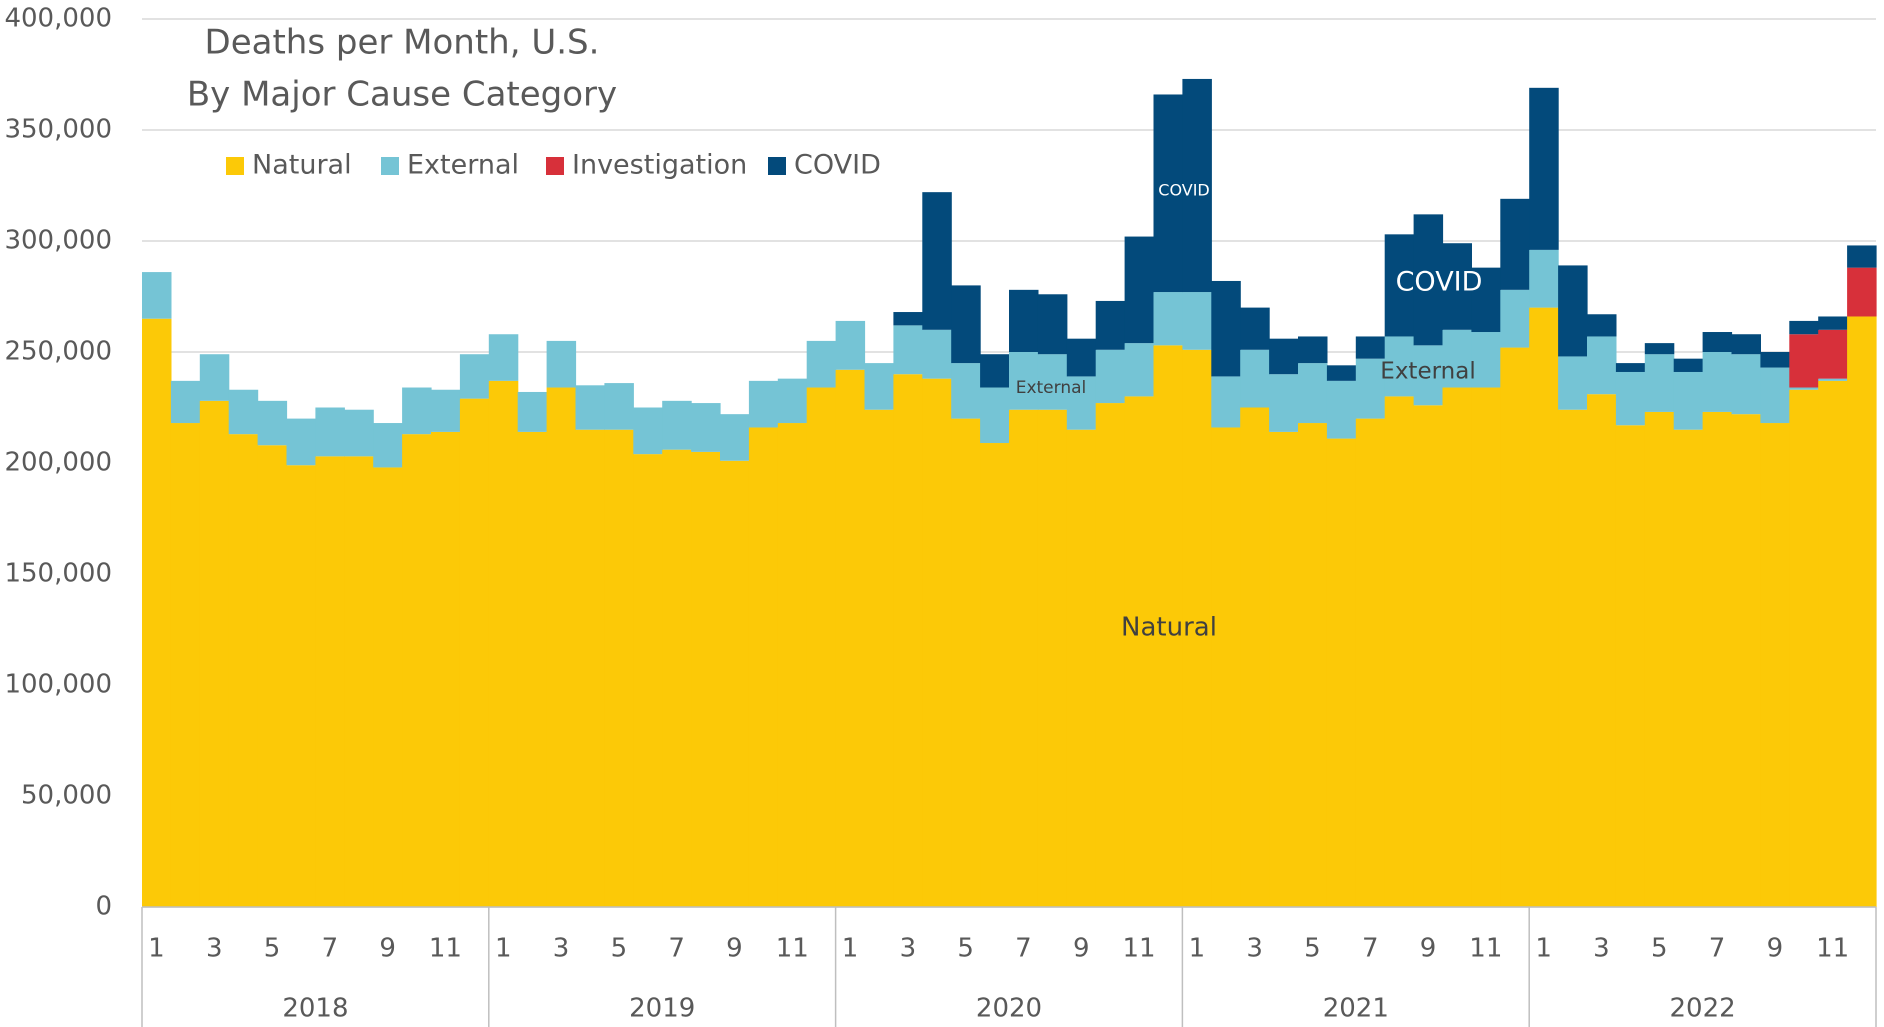  Describe the element at coordinates (58, 241) in the screenshot. I see `y-tick-label: 300,000` at that location.